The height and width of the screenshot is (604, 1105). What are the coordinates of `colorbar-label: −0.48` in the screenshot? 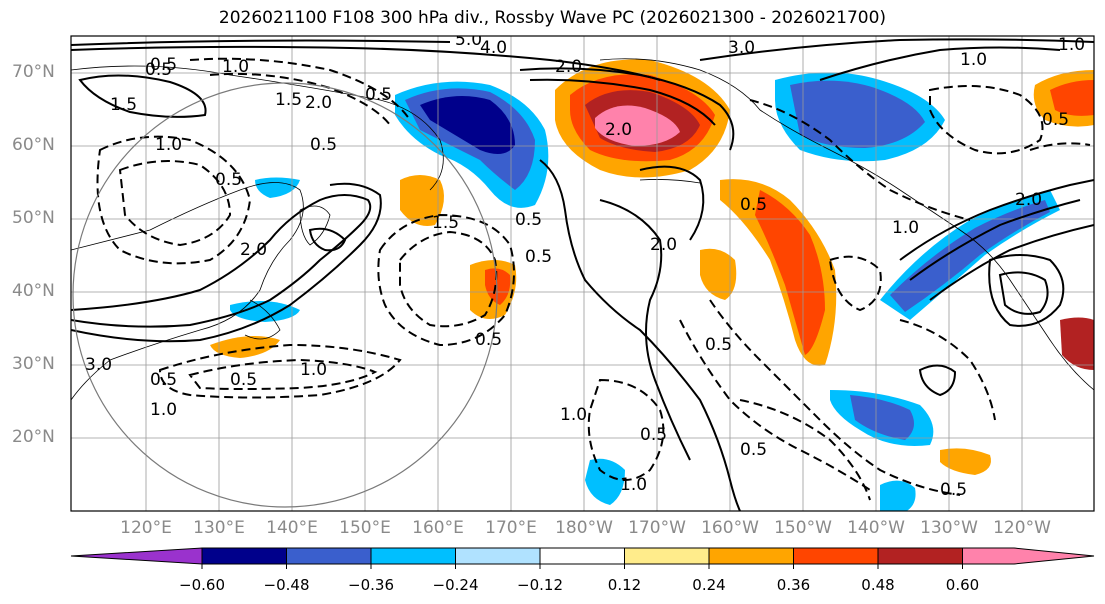 It's located at (286, 585).